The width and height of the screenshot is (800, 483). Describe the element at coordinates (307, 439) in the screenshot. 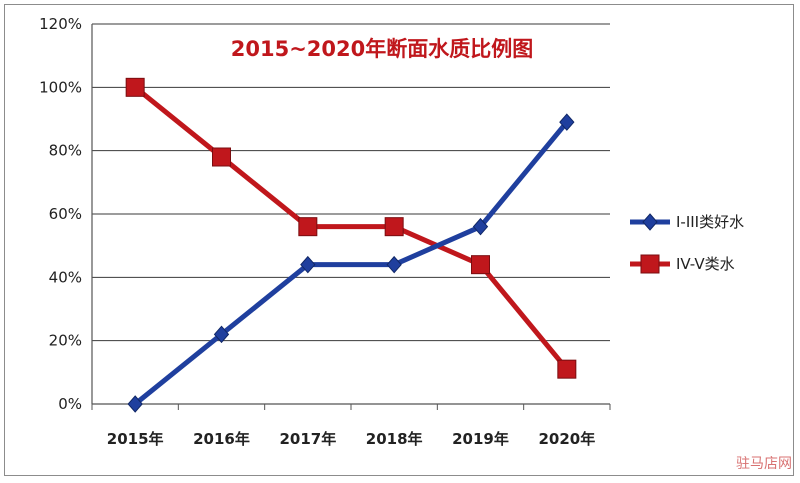

I see `x-tick-label: 2017年` at that location.